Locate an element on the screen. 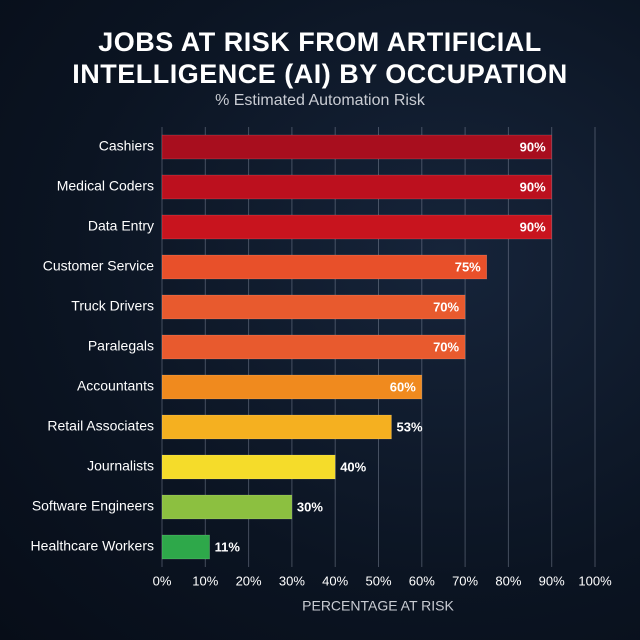  y-tick-label: Customer Service is located at coordinates (98, 266).